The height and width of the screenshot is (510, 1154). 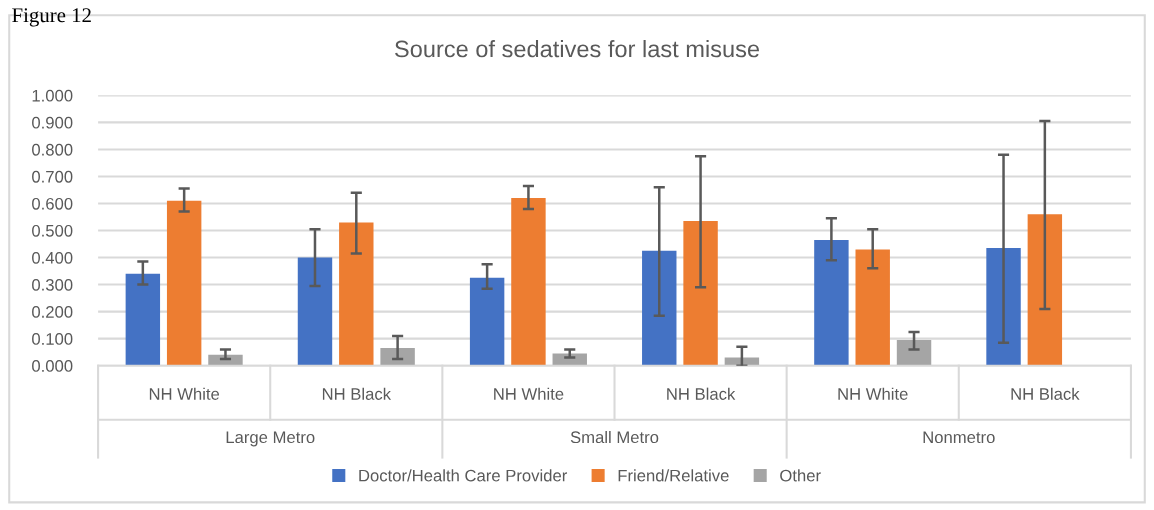 What do you see at coordinates (959, 437) in the screenshot?
I see `text: Nonmetro` at bounding box center [959, 437].